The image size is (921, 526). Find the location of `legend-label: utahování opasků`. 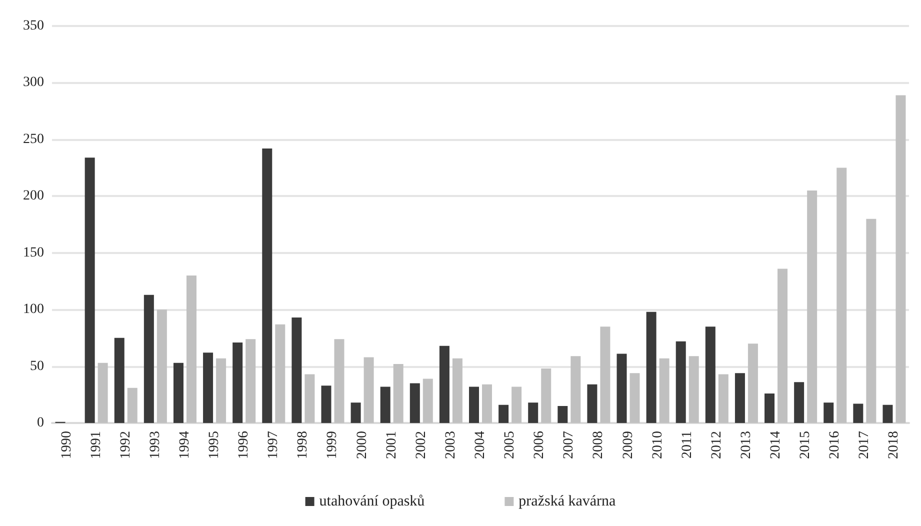

legend-label: utahování opasků is located at coordinates (372, 502).